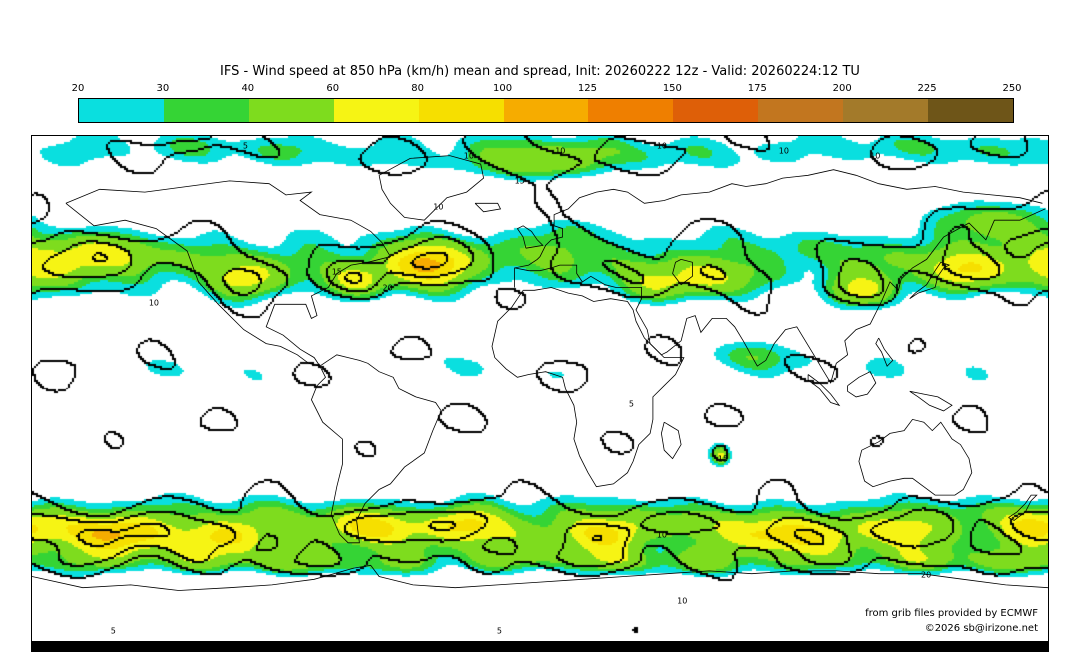 The image size is (1080, 658). What do you see at coordinates (672, 88) in the screenshot?
I see `colorbar-tick-label: 150` at bounding box center [672, 88].